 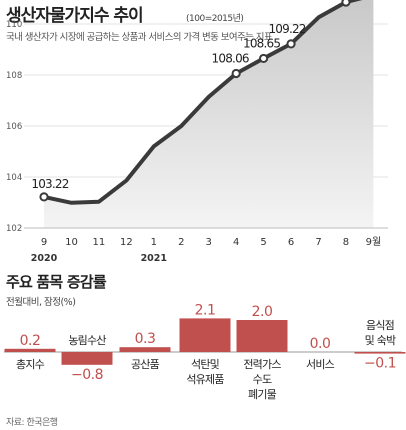 I want to click on bar-category-label: 전력가스, so click(x=262, y=364).